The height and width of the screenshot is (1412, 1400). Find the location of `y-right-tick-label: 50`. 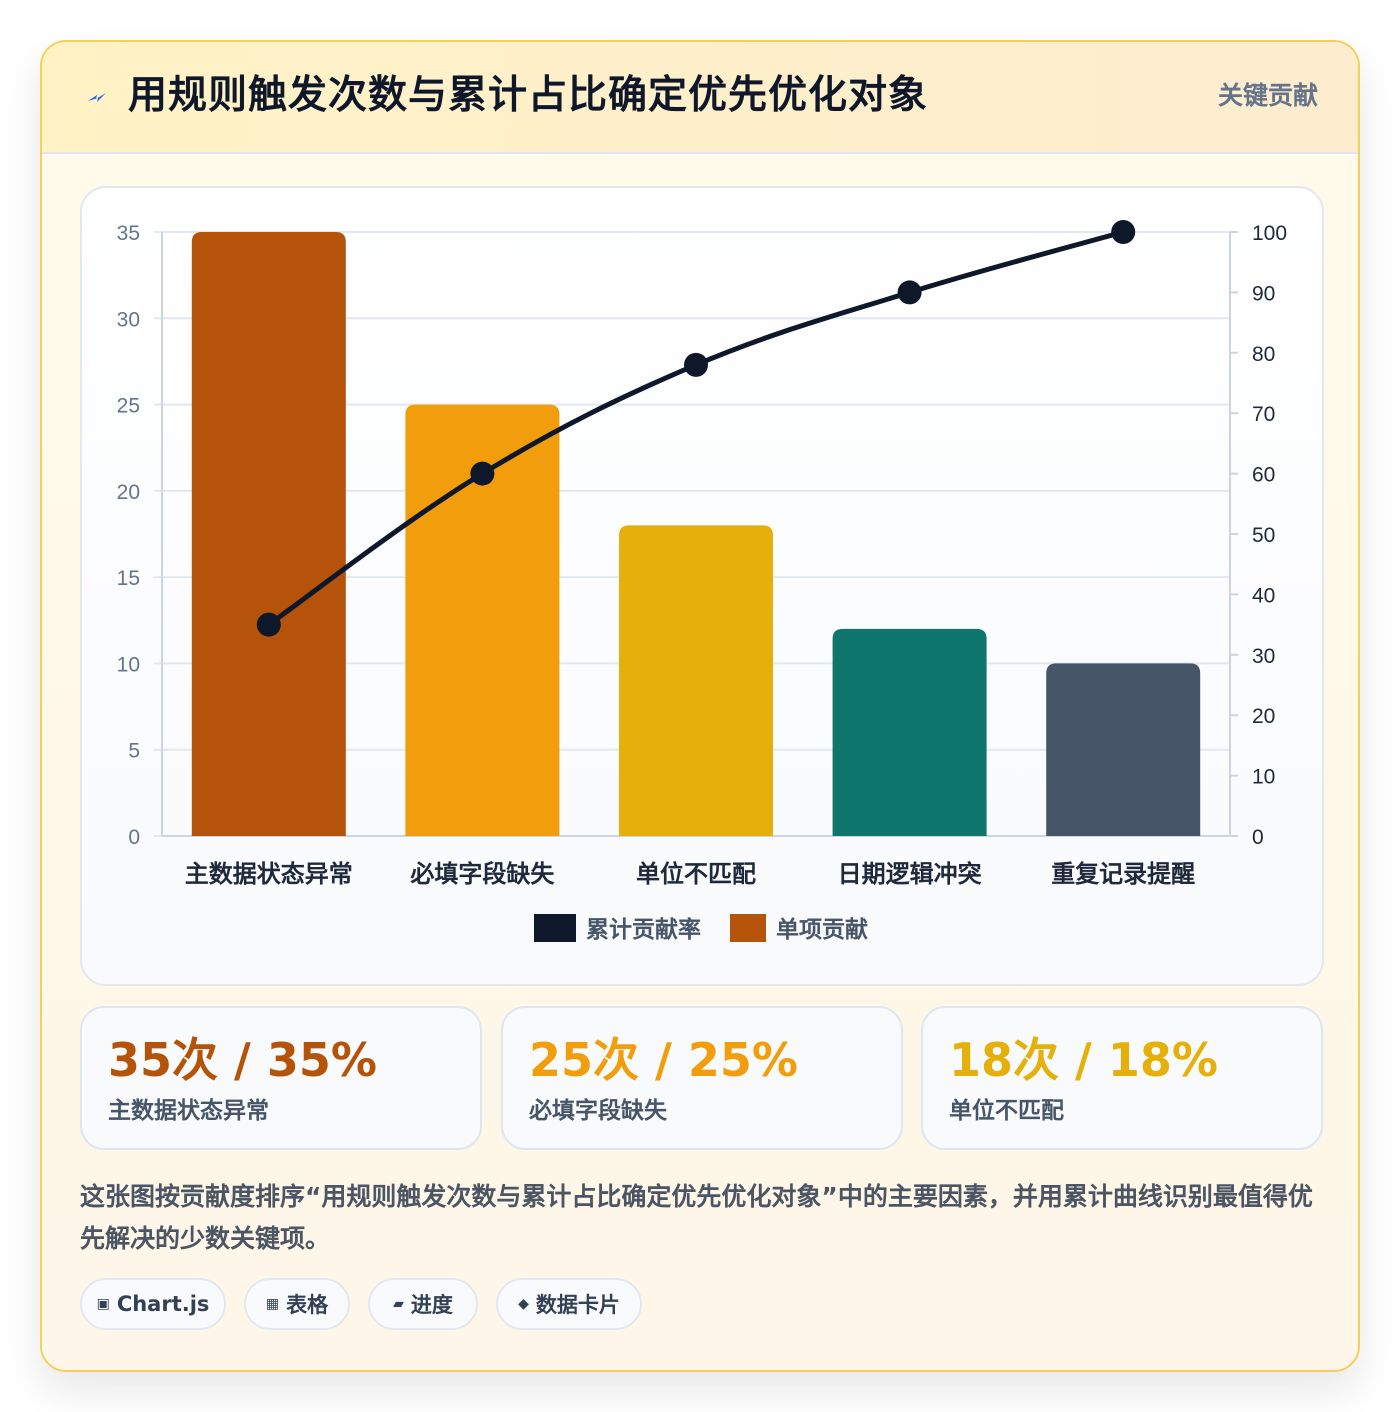

y-right-tick-label: 50 is located at coordinates (1263, 535).